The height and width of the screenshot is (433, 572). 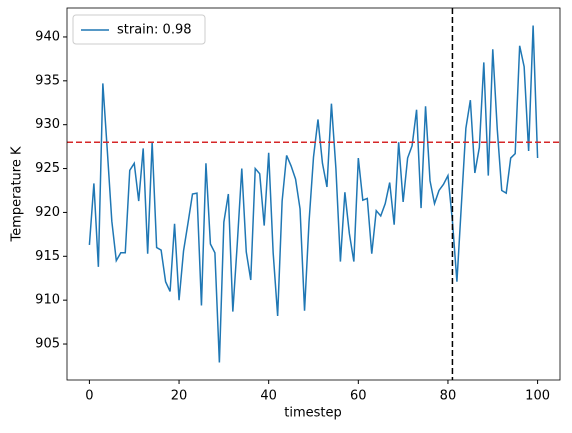 What do you see at coordinates (179, 396) in the screenshot?
I see `x-tick-label: 20` at bounding box center [179, 396].